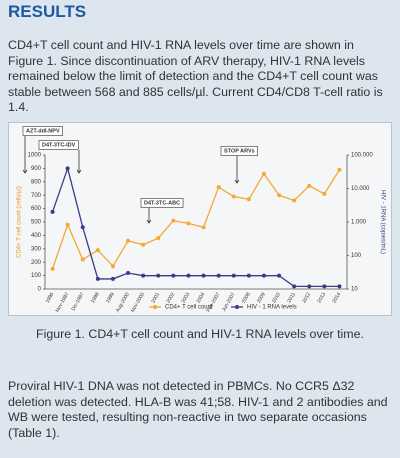  Describe the element at coordinates (155, 297) in the screenshot. I see `x-tick-label: 2001` at that location.